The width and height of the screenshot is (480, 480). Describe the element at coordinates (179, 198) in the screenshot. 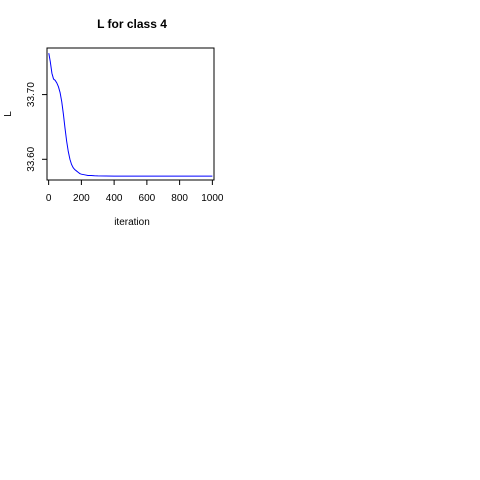

I see `x-tick-label-4: 800` at that location.